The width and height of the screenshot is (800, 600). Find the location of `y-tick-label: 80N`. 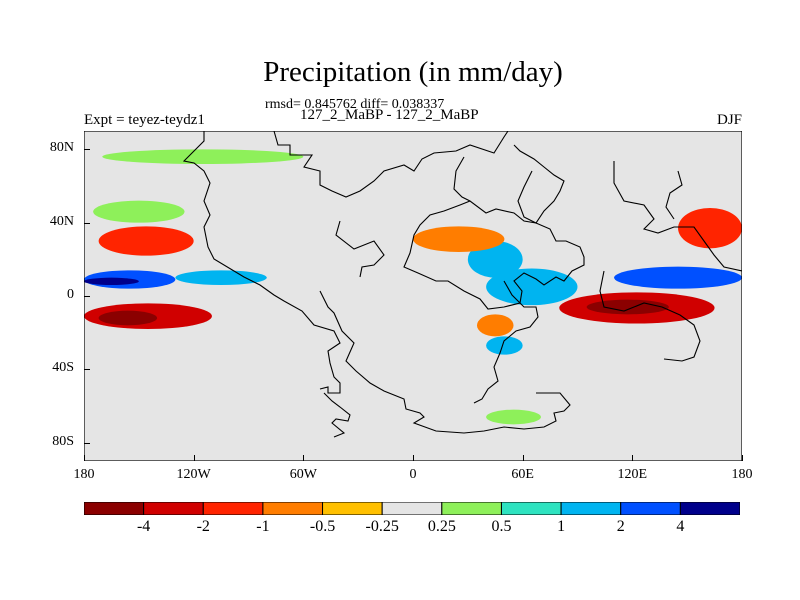

y-tick-label: 80N is located at coordinates (61, 148).